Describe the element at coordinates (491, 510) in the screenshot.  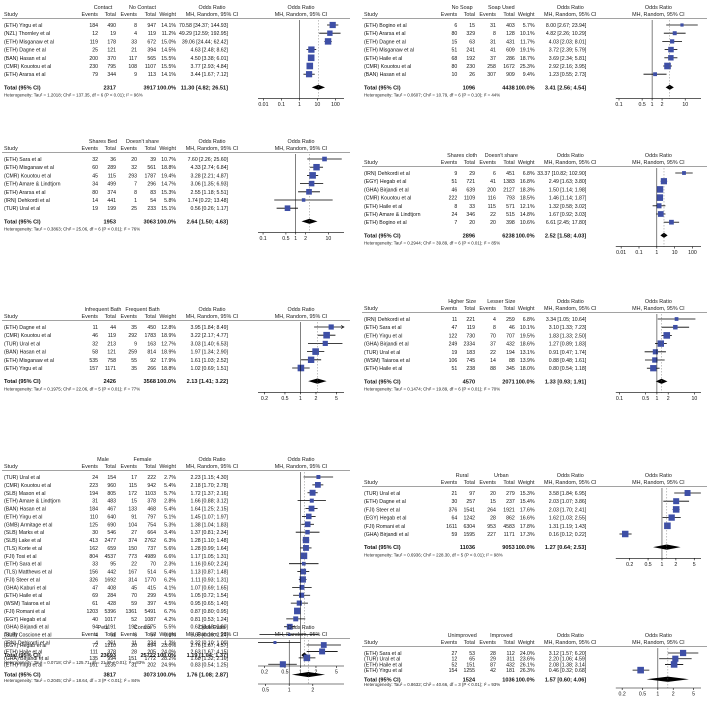
I see `events-2: 264` at that location.